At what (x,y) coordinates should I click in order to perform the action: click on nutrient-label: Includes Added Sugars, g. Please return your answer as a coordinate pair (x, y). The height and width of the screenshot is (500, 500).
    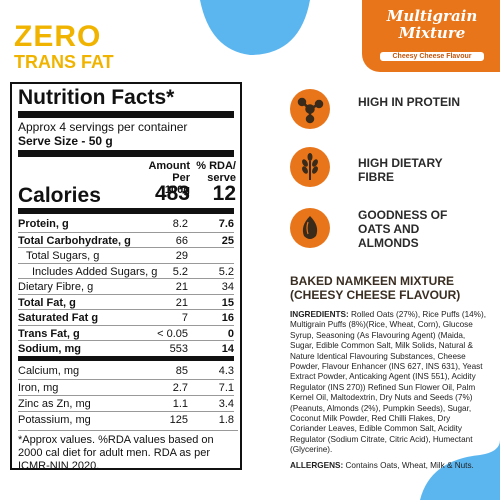
    Looking at the image, I should click on (95, 271).